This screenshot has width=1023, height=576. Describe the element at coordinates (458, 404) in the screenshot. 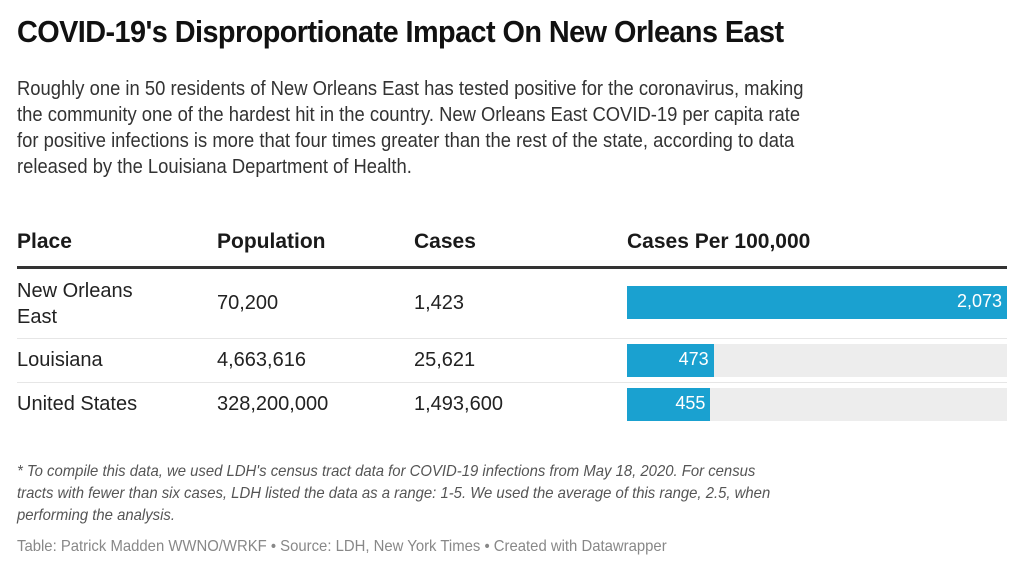

I see `cases-cell: 1,493,600` at that location.